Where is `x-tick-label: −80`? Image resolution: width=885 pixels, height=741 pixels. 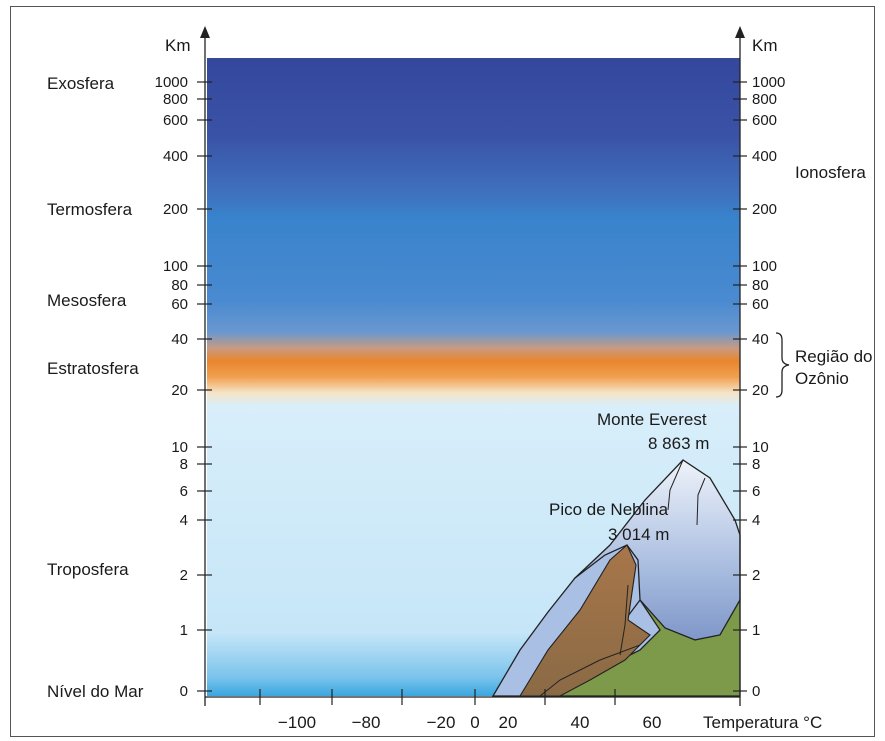
x-tick-label: −80 is located at coordinates (366, 722).